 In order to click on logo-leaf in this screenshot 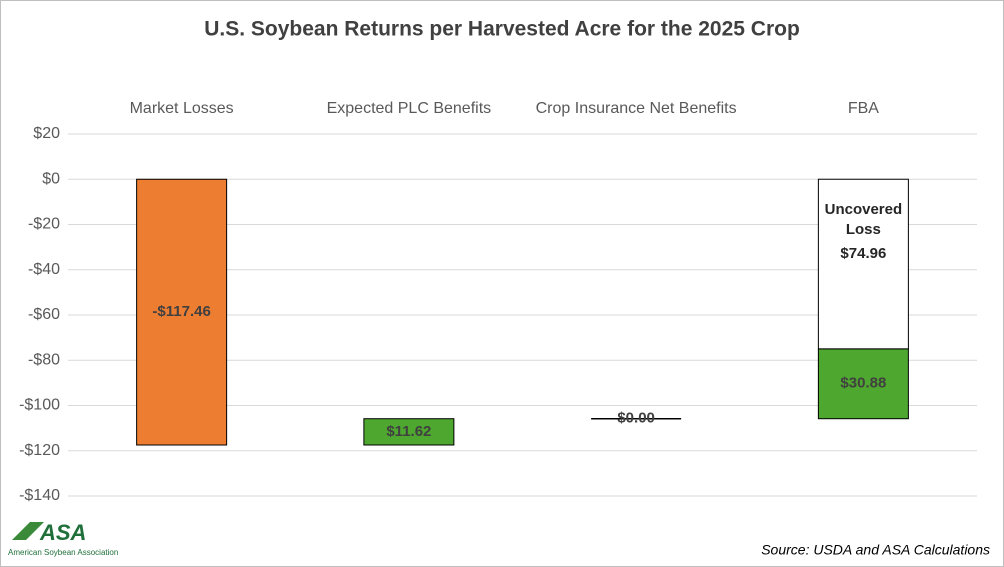, I will do `click(28, 531)`.